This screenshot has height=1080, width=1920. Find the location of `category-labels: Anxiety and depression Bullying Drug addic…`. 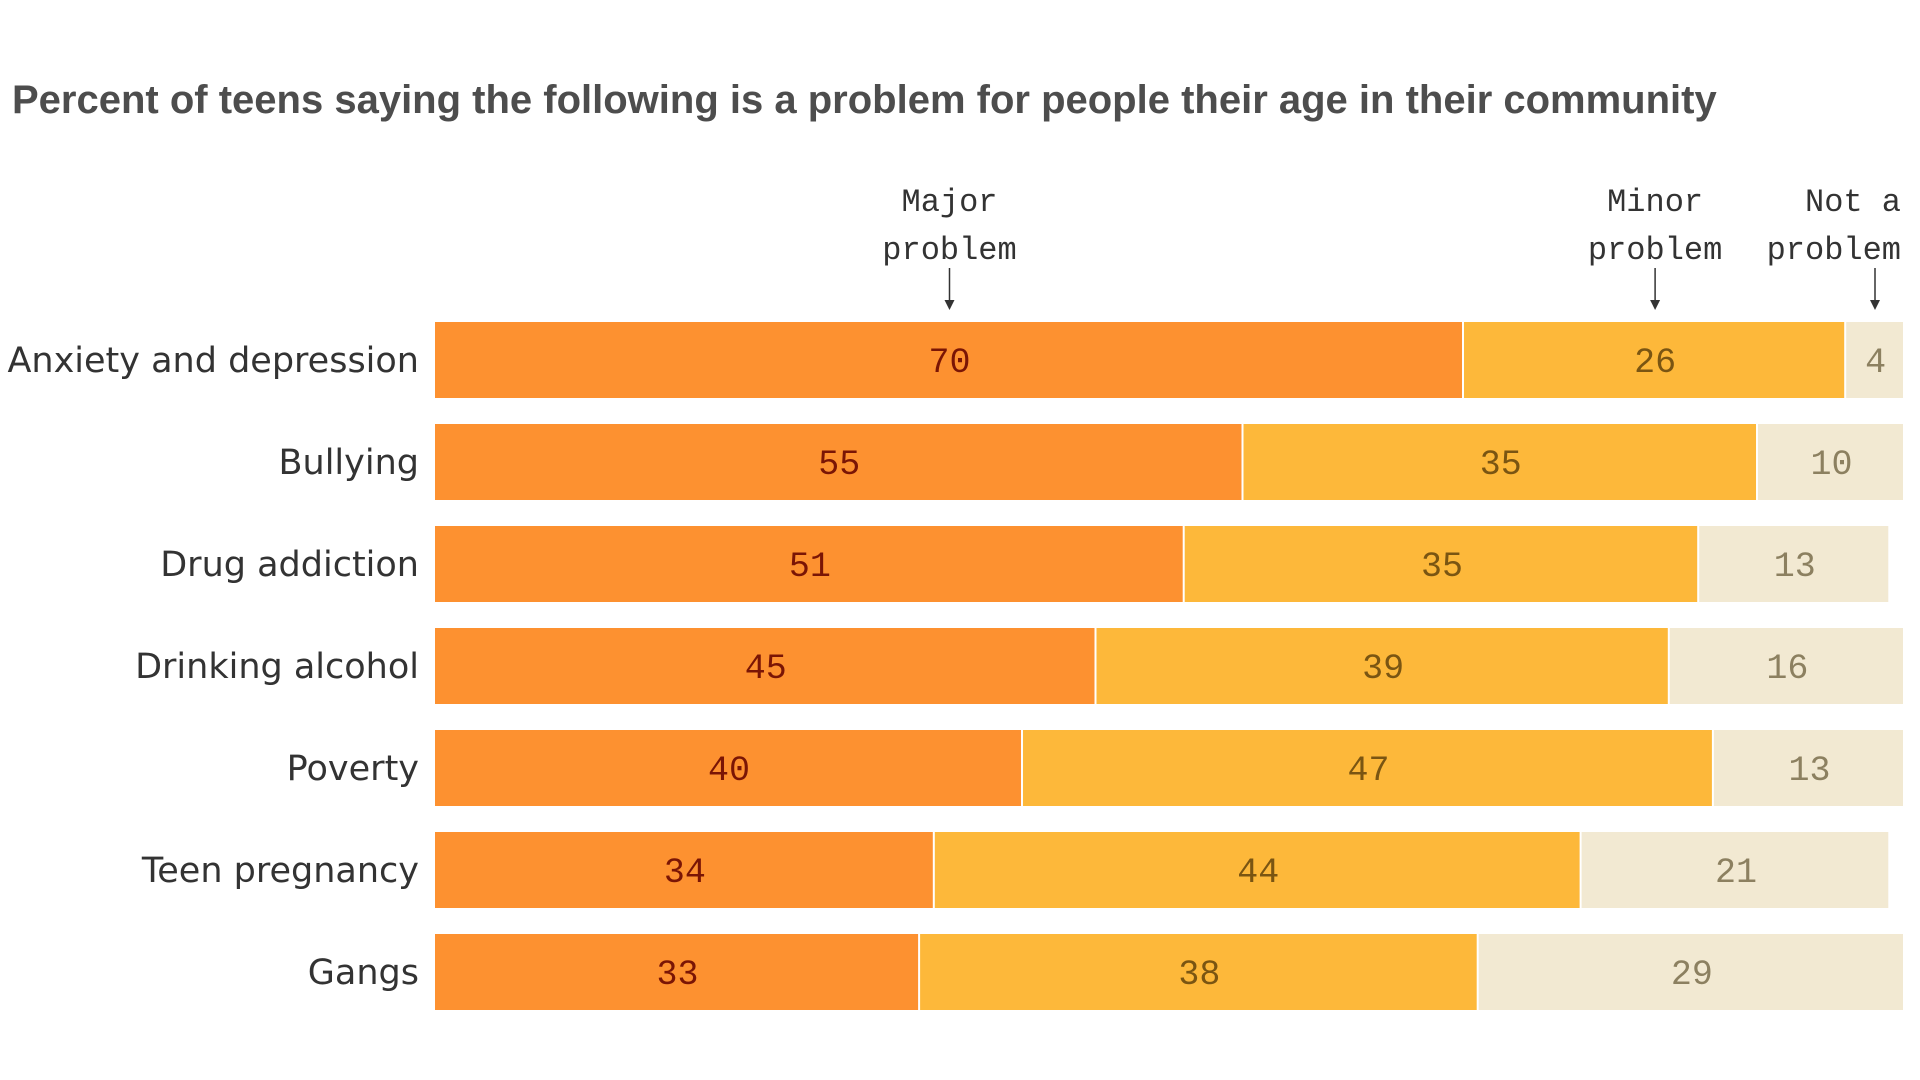

category-labels: Anxiety and depression Bullying Drug addic… is located at coordinates (213, 667).